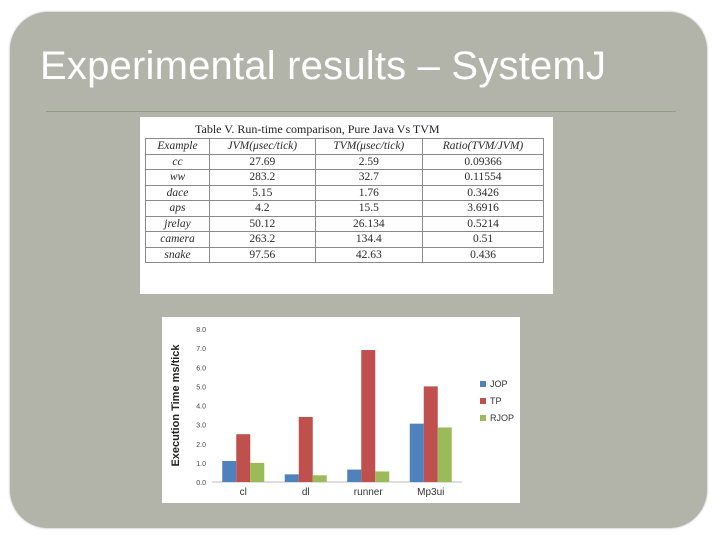 This screenshot has height=540, width=720. Describe the element at coordinates (305, 449) in the screenshot. I see `bar-tp-dl` at that location.